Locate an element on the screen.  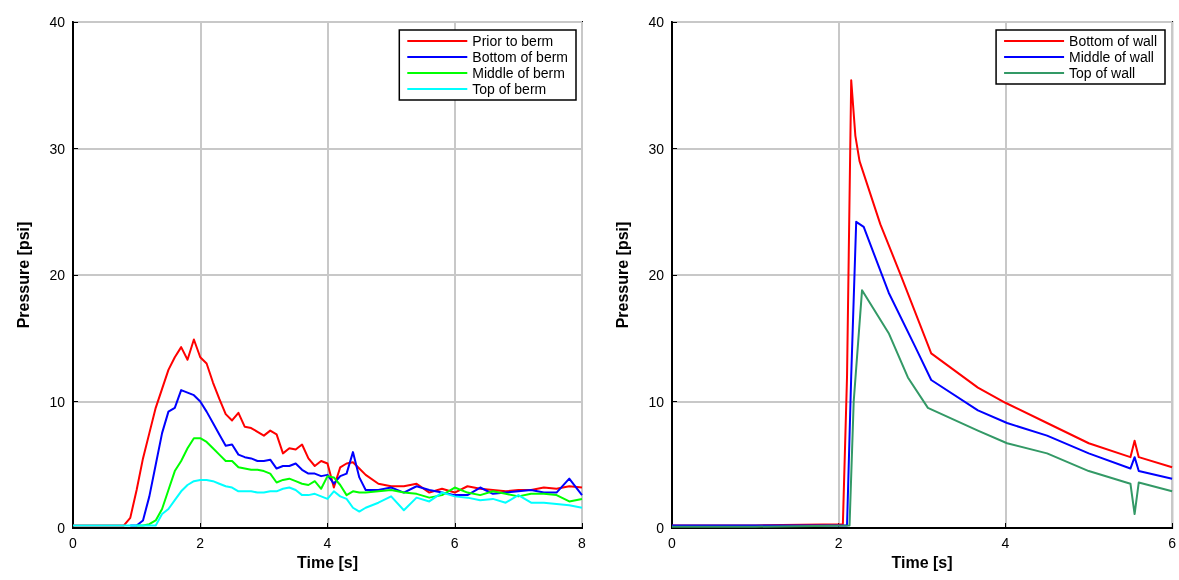
x-tick-label: 8 is located at coordinates (582, 543).